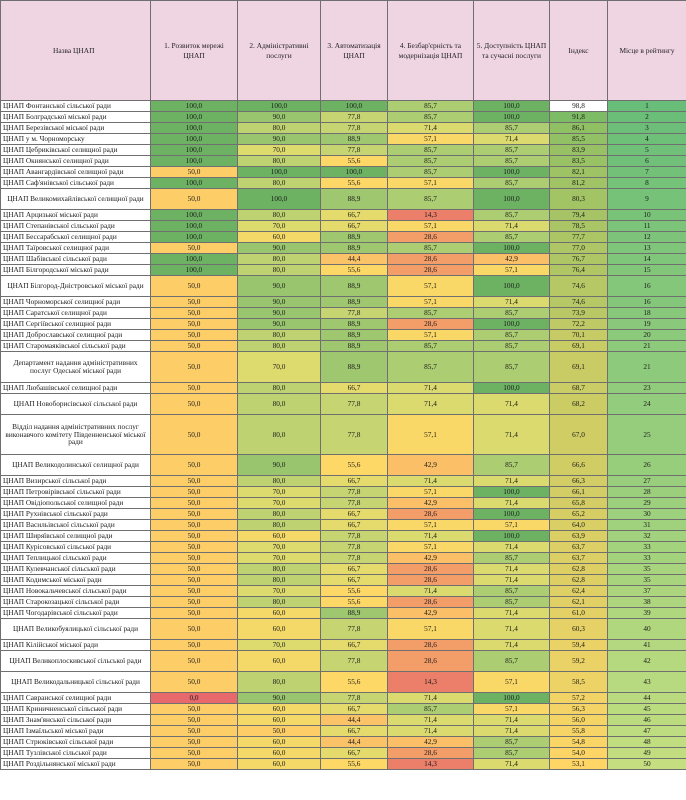 This screenshot has height=800, width=686. I want to click on cell-rank: 42, so click(646, 661).